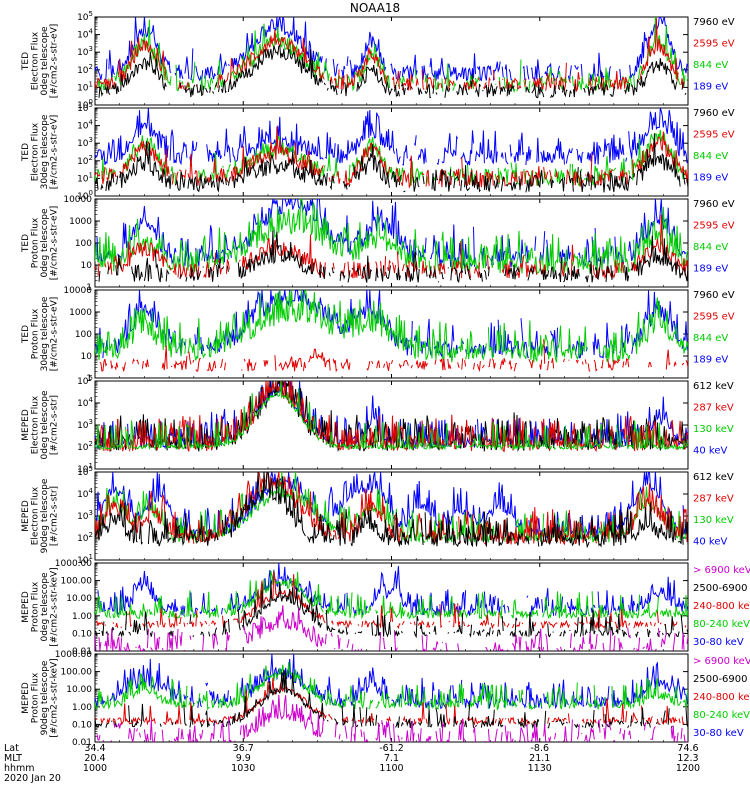  Describe the element at coordinates (539, 758) in the screenshot. I see `x-tick-label: 21.1` at that location.